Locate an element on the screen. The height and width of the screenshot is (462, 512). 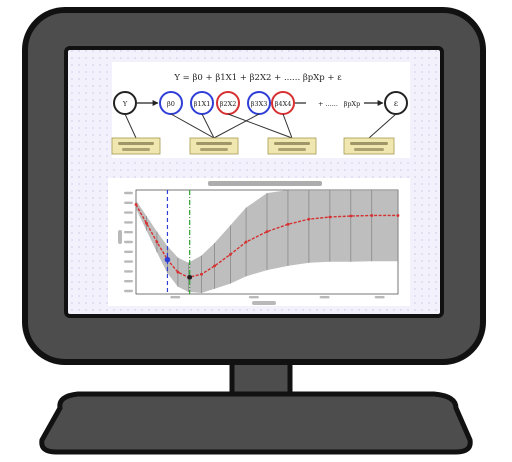
equation-node-label: Y is located at coordinates (125, 104).